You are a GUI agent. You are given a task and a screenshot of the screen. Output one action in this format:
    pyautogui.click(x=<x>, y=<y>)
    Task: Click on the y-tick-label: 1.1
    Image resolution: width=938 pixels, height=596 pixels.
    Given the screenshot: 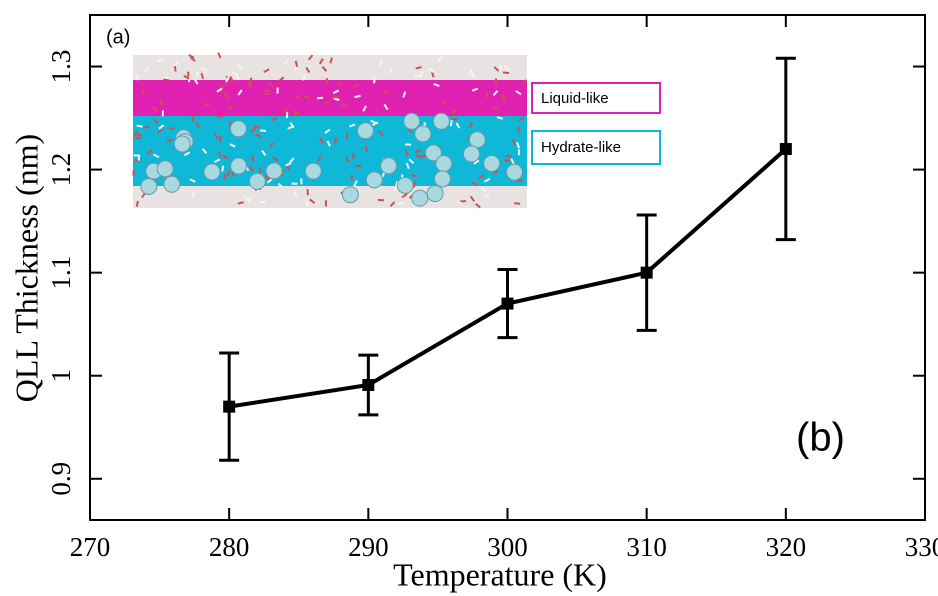 What is the action you would take?
    pyautogui.click(x=61, y=273)
    